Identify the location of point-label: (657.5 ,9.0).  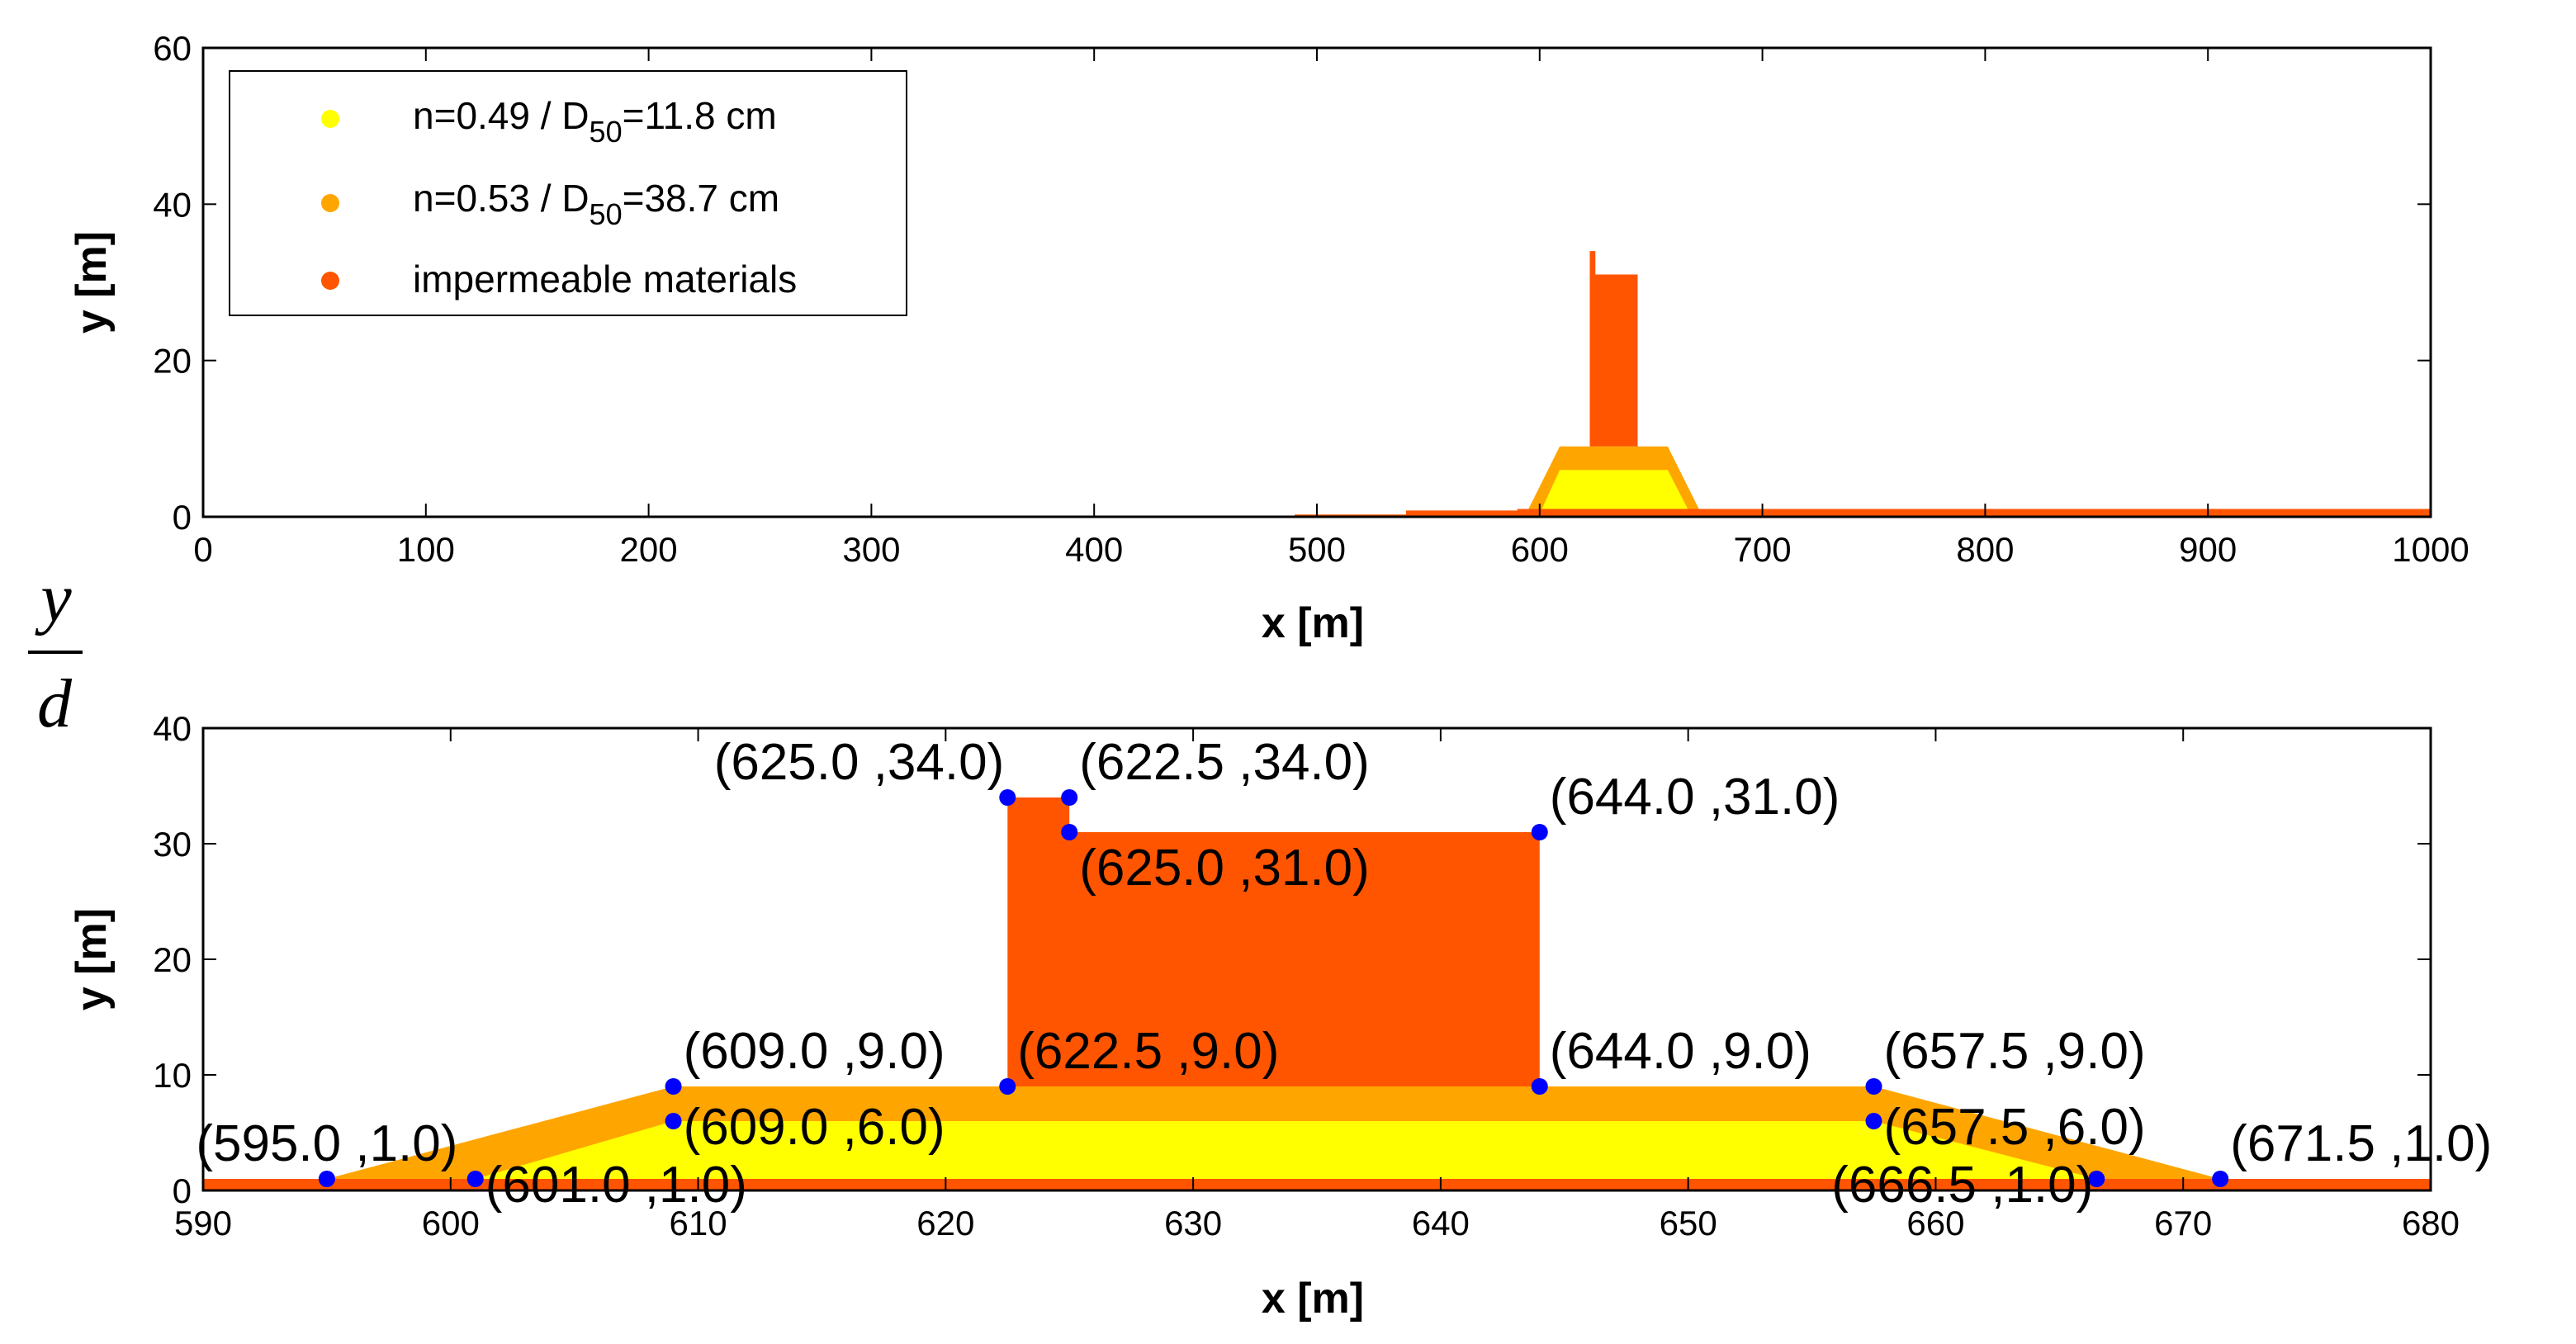
(2015, 1051).